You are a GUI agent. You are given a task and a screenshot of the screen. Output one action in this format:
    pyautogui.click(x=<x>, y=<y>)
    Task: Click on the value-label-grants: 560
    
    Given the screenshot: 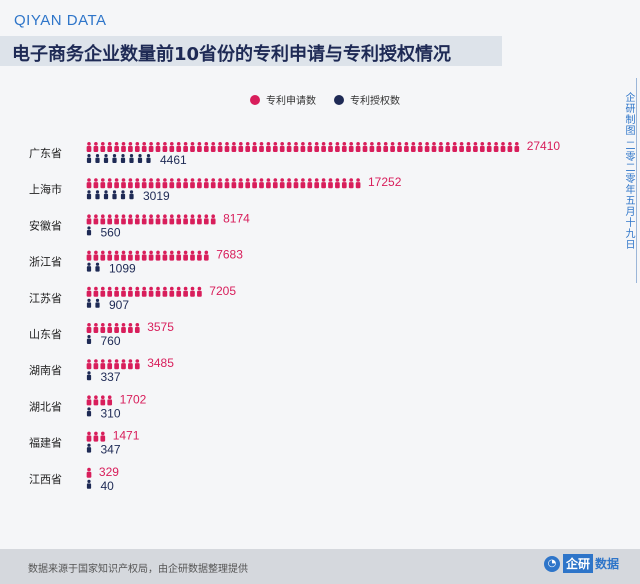 What is the action you would take?
    pyautogui.click(x=111, y=232)
    